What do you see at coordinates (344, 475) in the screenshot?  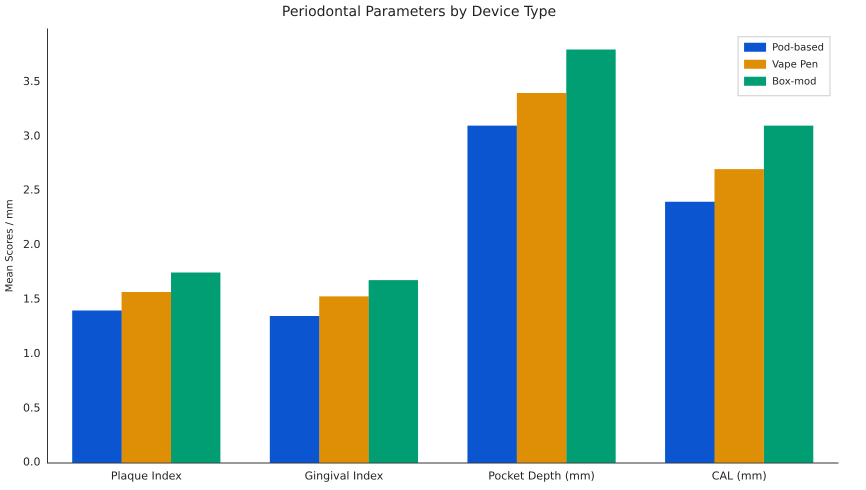 I see `x-tick-label: Gingival Index` at bounding box center [344, 475].